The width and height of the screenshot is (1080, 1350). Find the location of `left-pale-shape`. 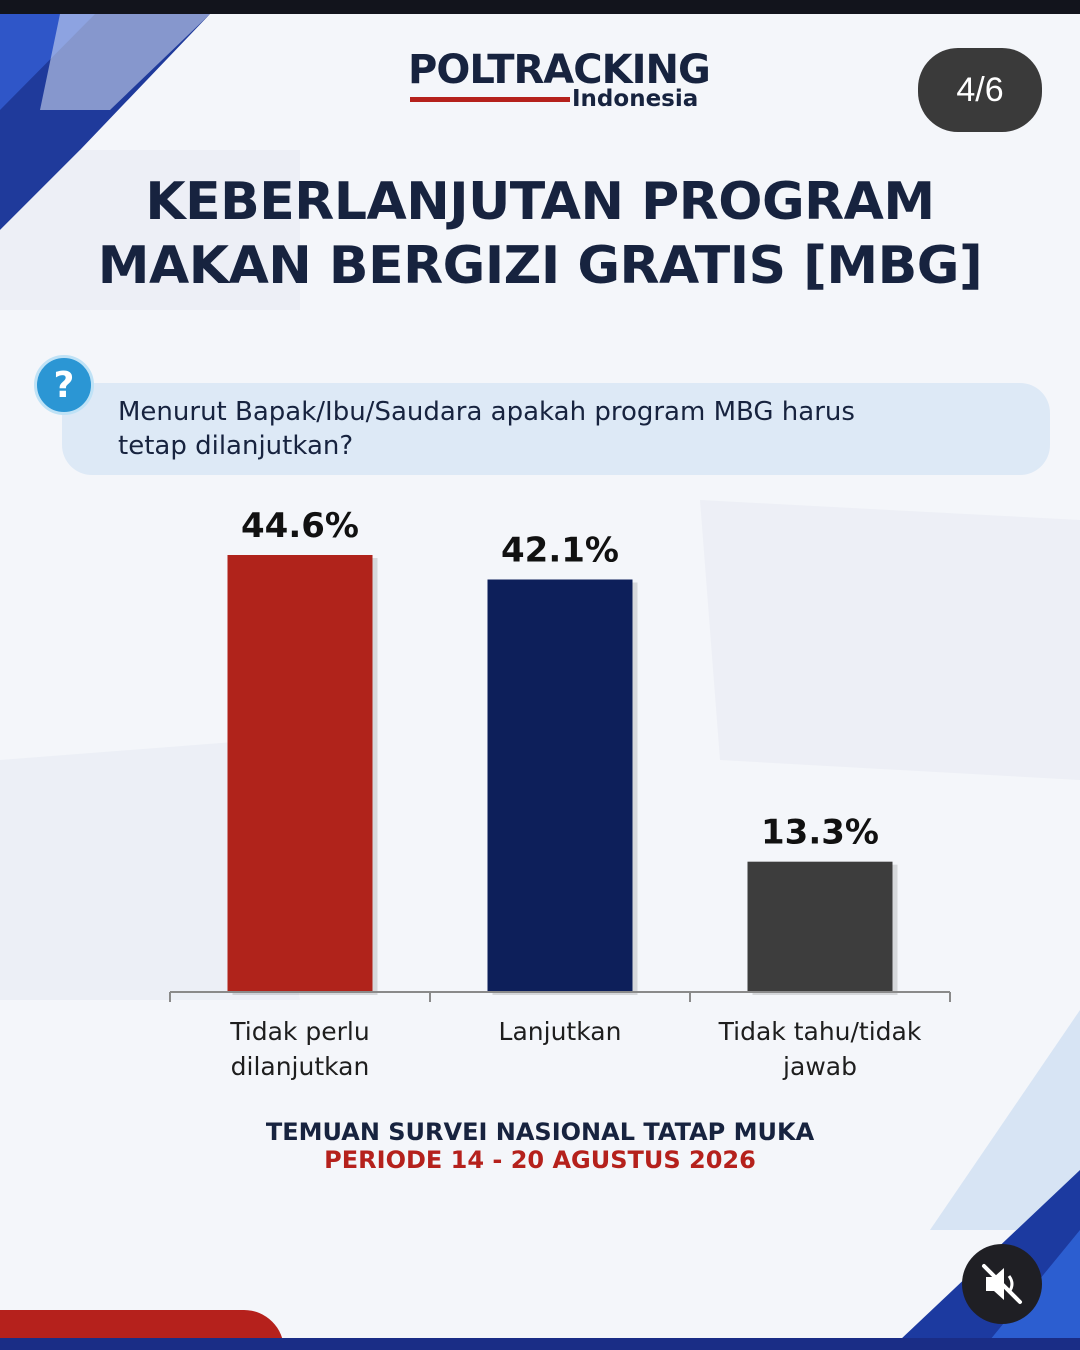

left-pale-shape is located at coordinates (150, 230).